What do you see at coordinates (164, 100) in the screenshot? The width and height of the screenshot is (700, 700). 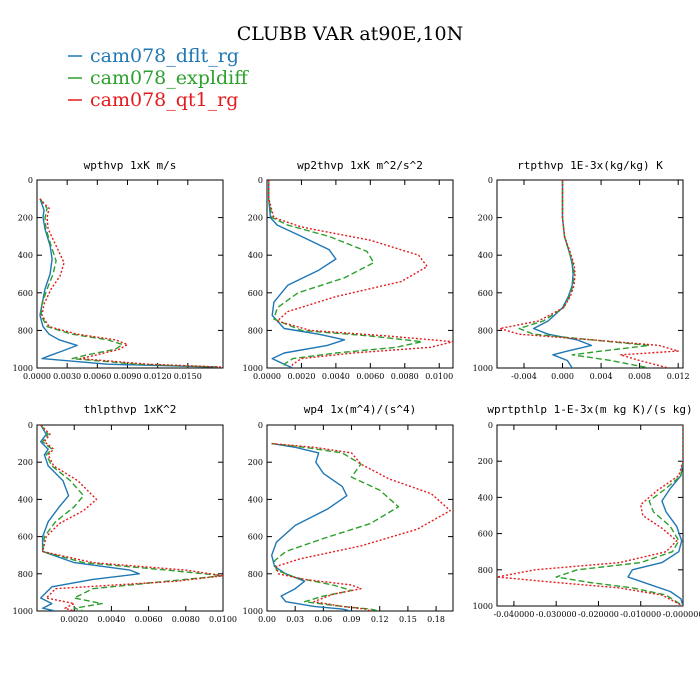 I see `legend-label-qt1: cam078_qt1_rg` at bounding box center [164, 100].